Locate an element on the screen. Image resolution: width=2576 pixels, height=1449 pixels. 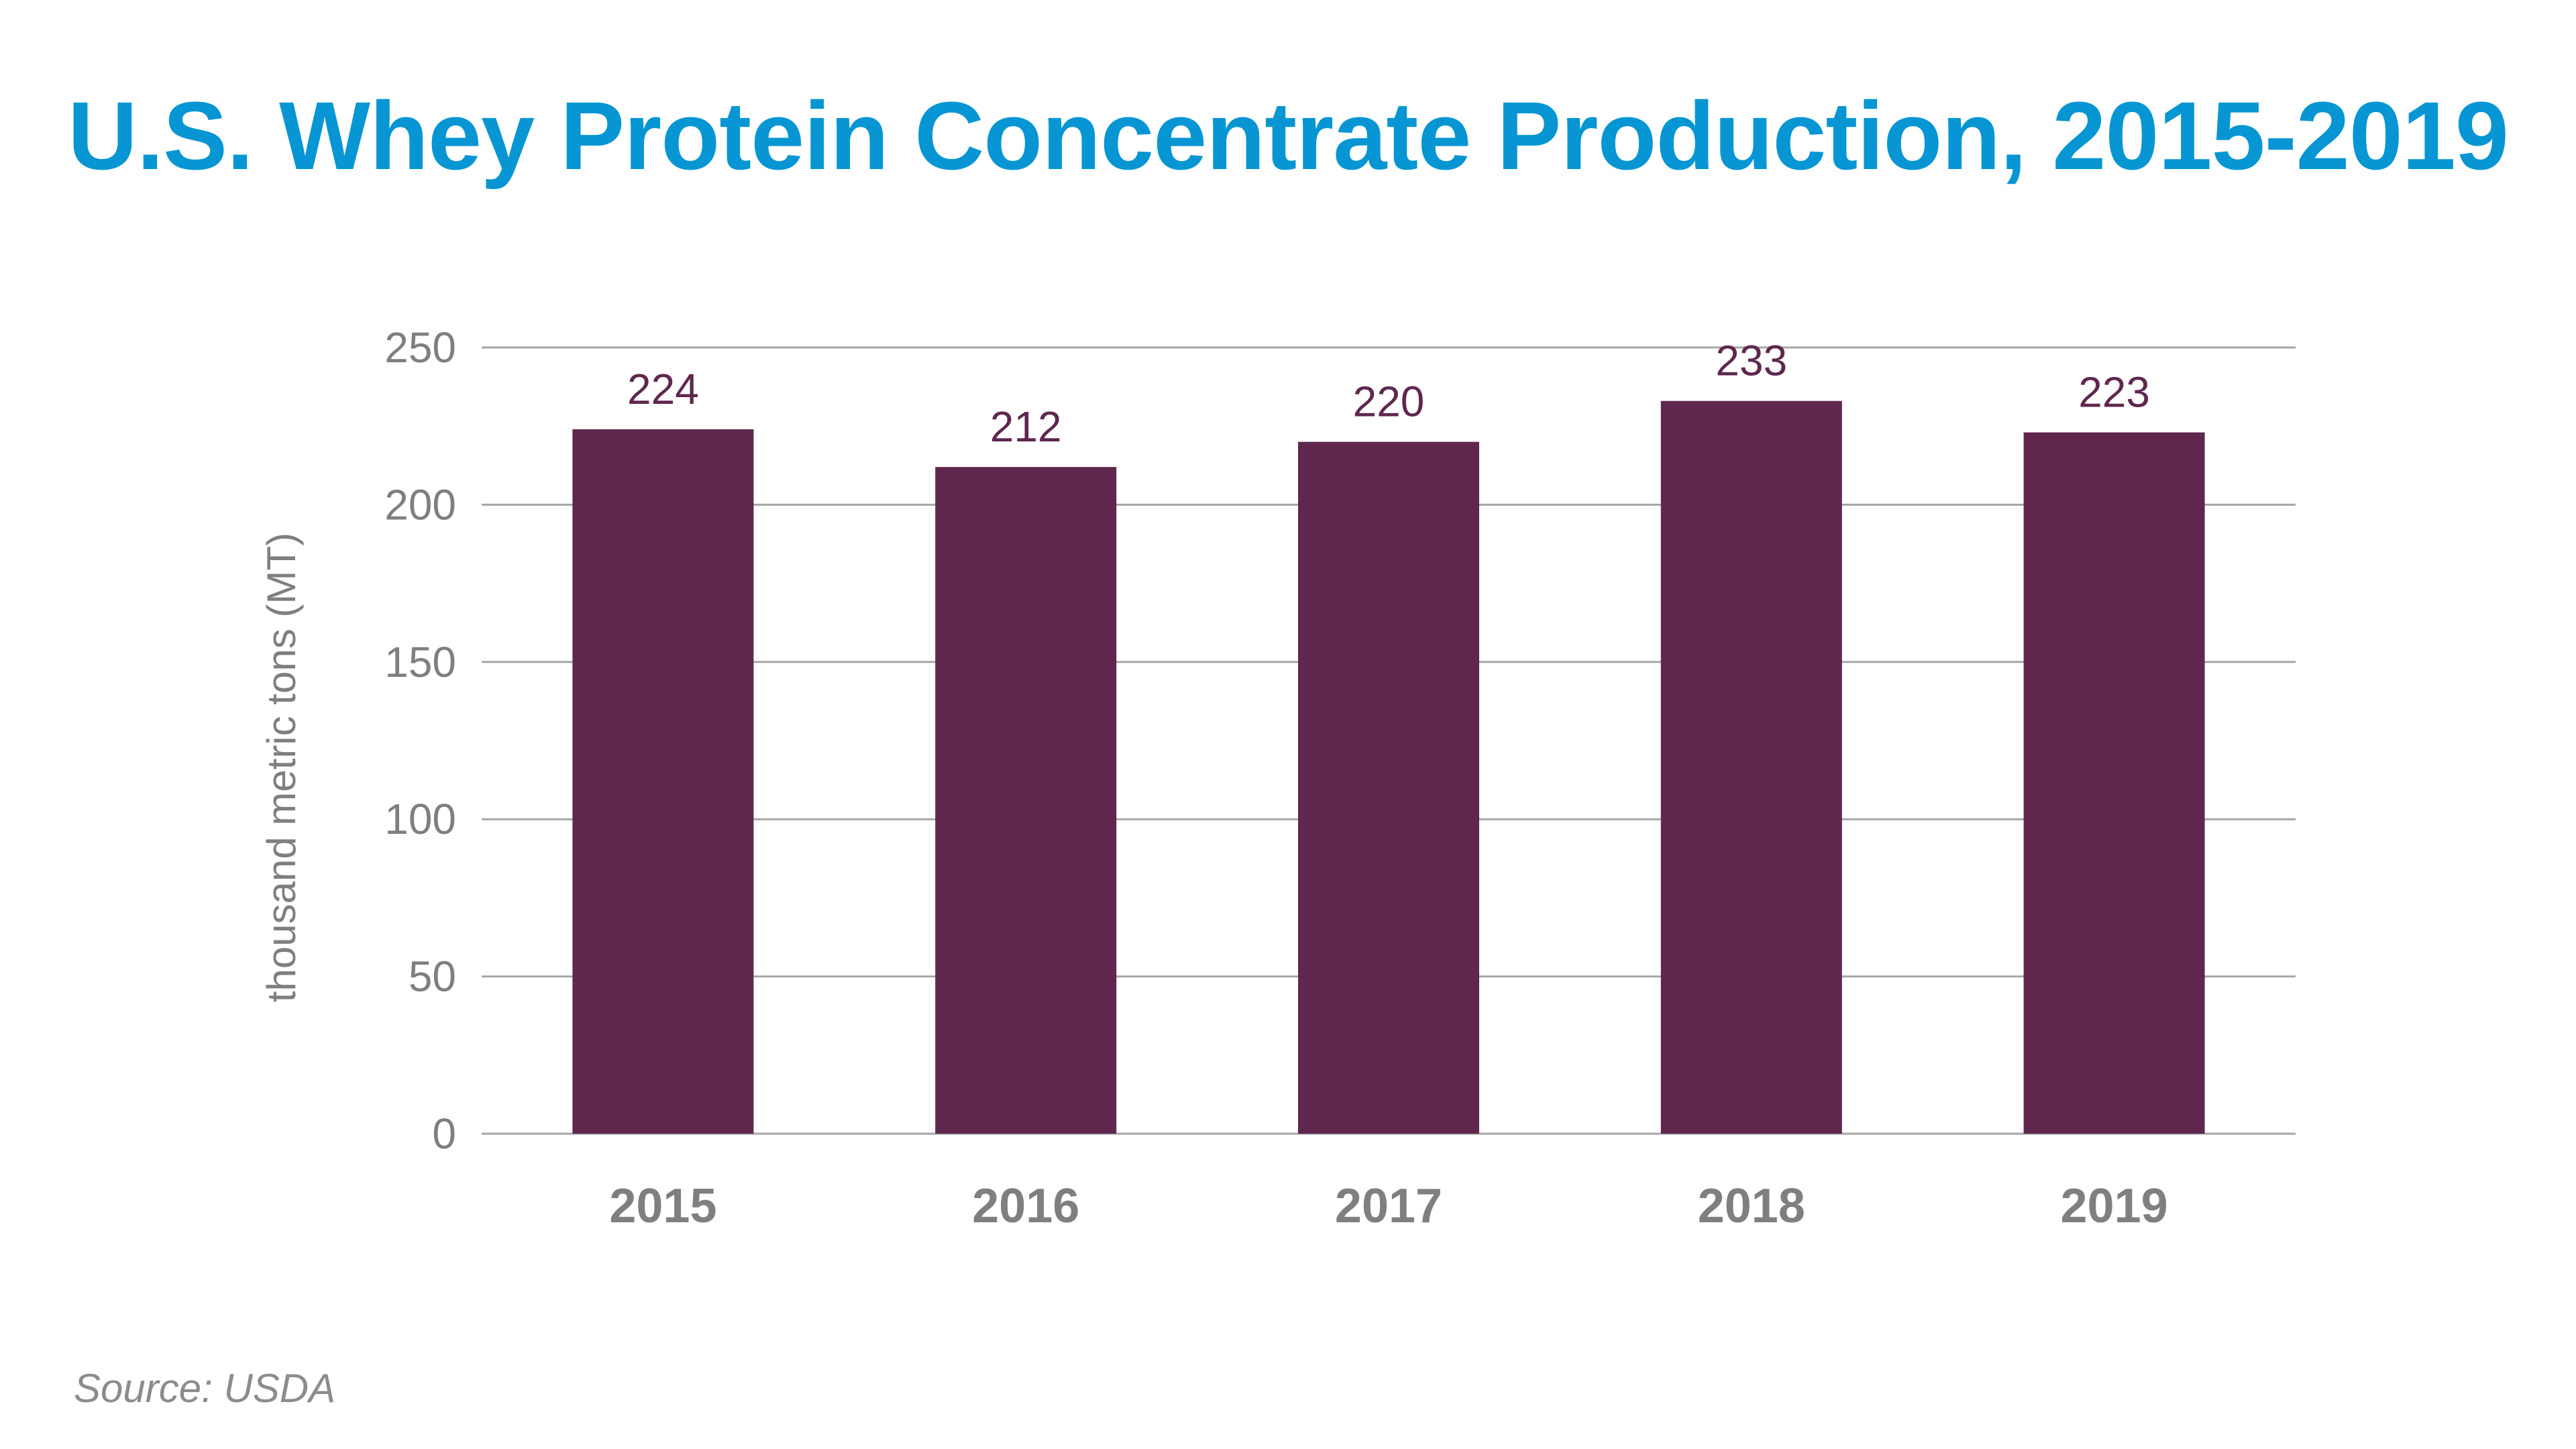
y-tick-label: 100 is located at coordinates (420, 819).